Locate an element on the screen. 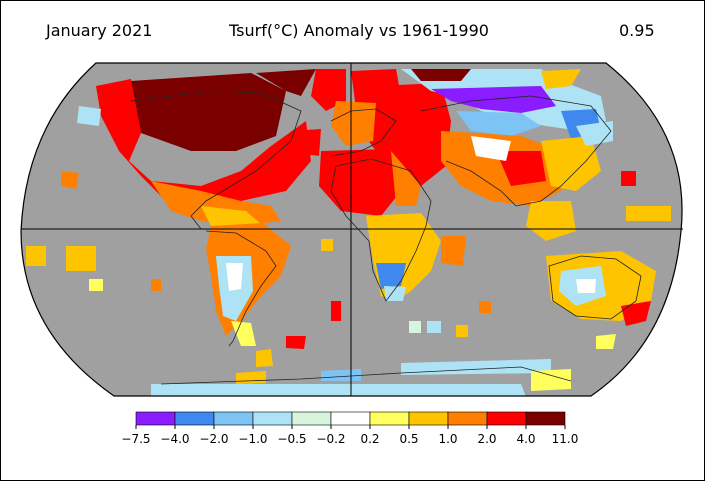 The height and width of the screenshot is (482, 705). colorbar-tick-label: 1.0 is located at coordinates (447, 439).